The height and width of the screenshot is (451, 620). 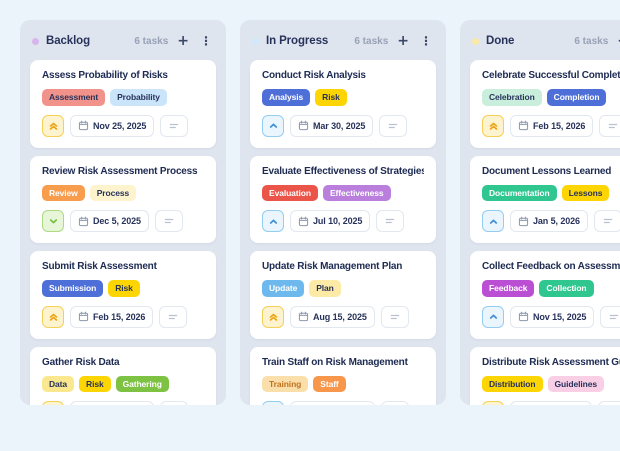 I want to click on task-title: Gather Risk Data, so click(x=81, y=362).